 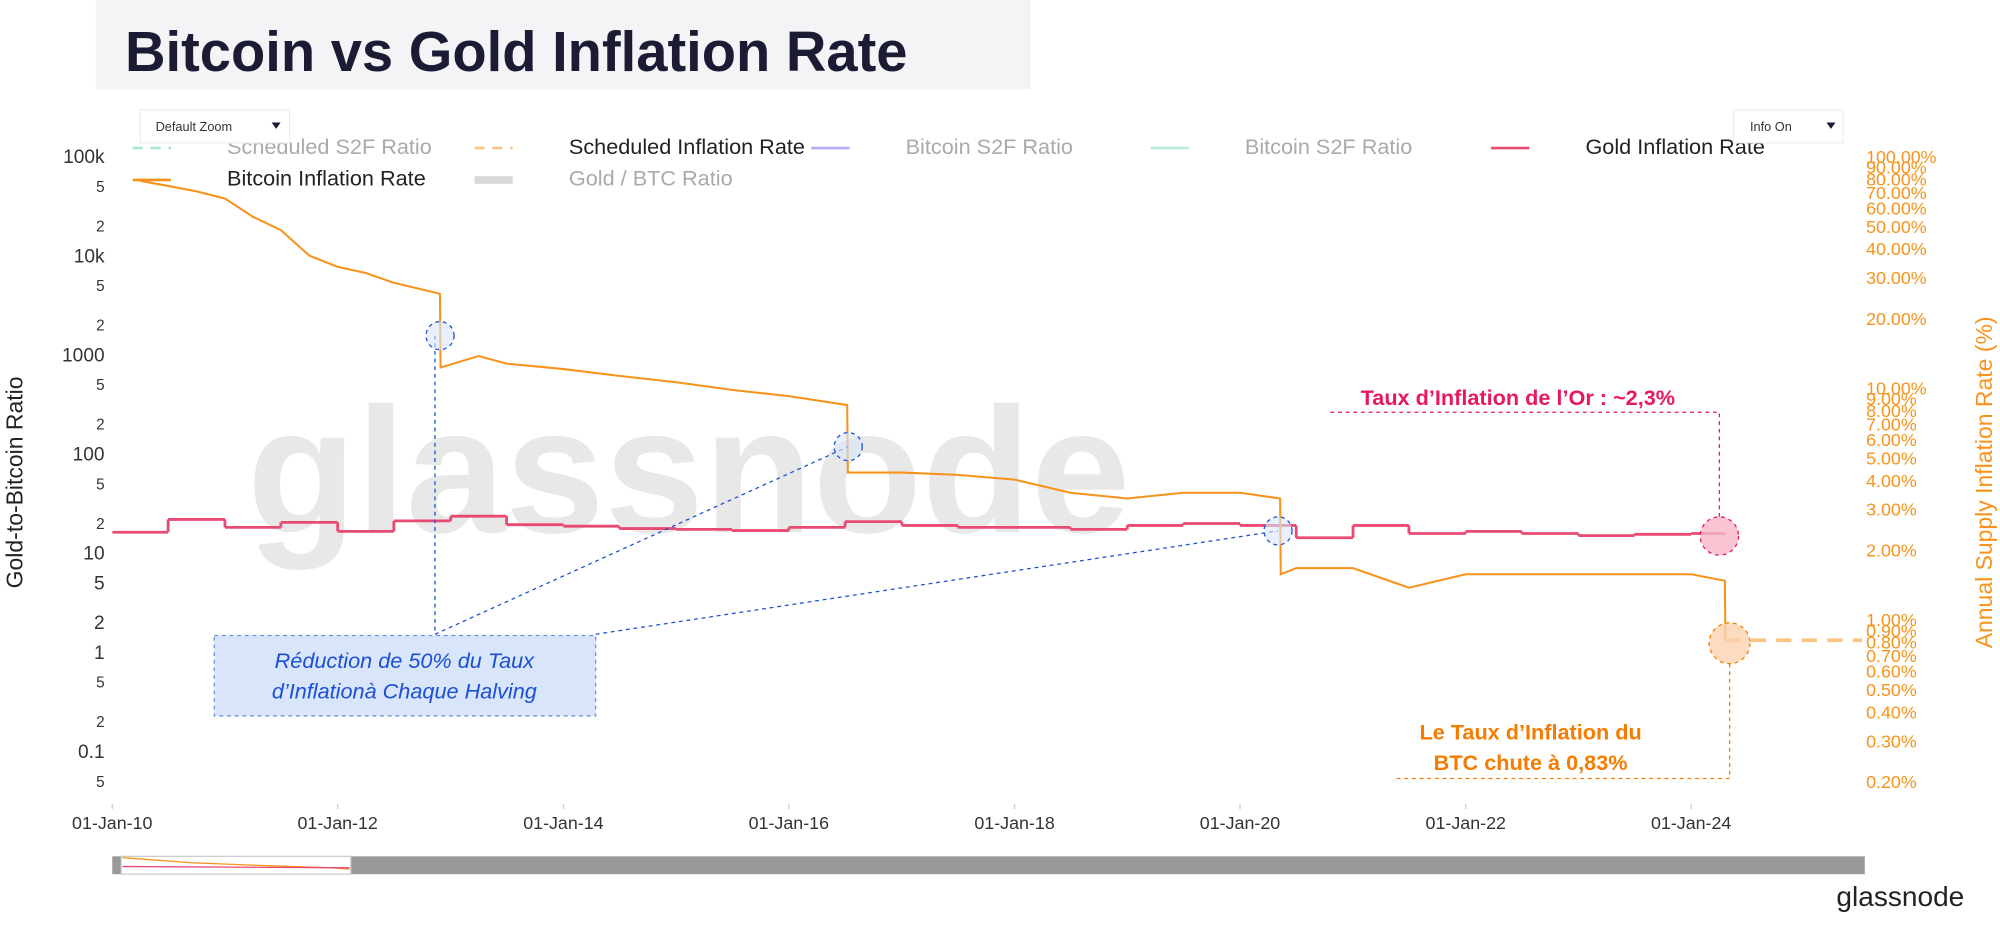 I want to click on y2-tick-label: 1.00%, so click(x=1891, y=620).